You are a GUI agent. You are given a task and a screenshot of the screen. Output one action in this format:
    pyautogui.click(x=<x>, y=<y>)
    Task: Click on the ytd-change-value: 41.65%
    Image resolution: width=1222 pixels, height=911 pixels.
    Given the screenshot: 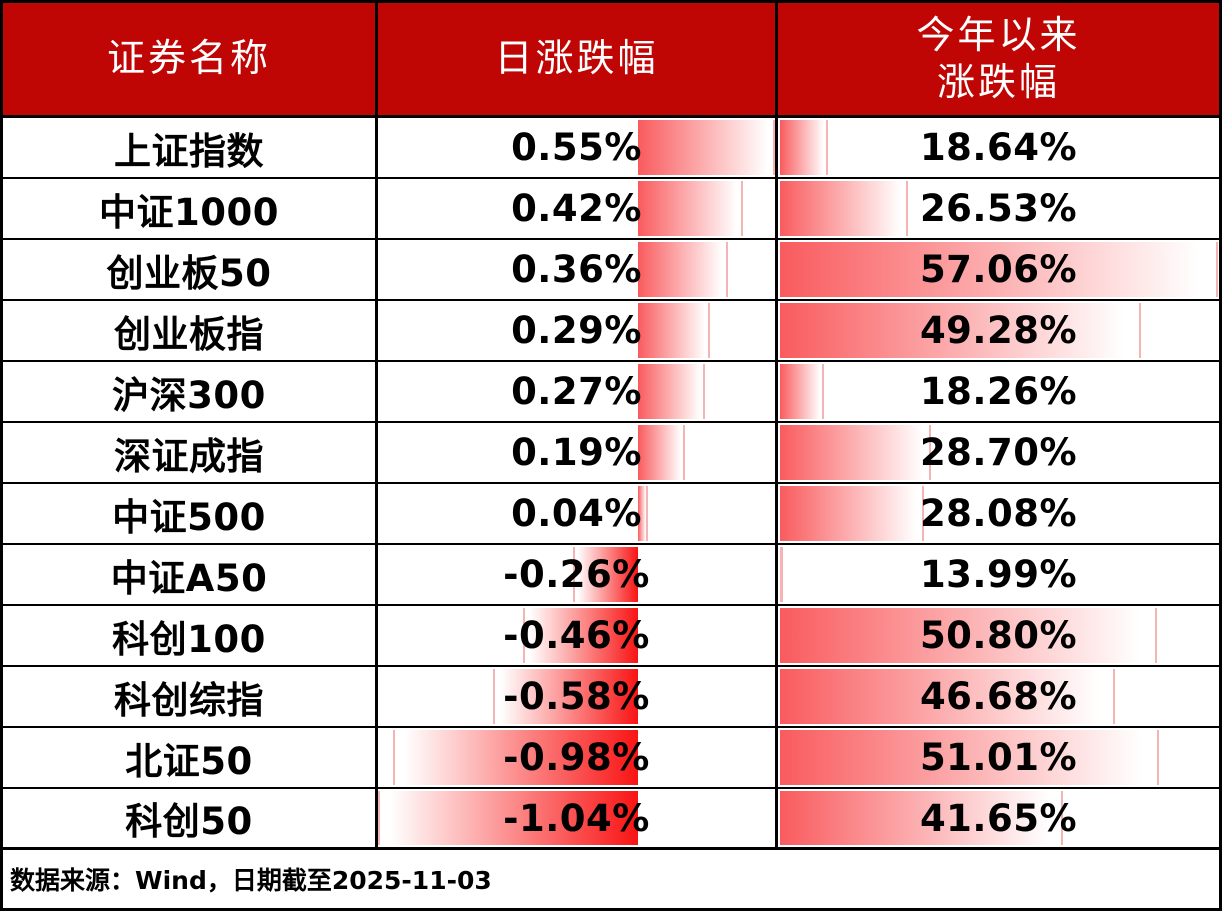 What is the action you would take?
    pyautogui.click(x=998, y=818)
    